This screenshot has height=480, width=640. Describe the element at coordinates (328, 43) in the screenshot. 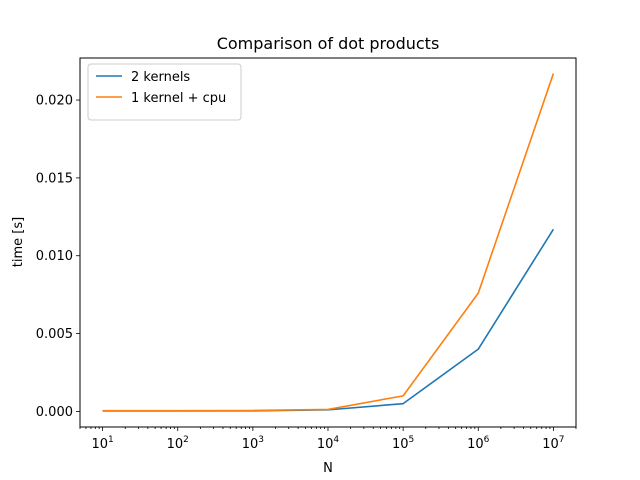

I see `chart-title: Comparison of dot products` at that location.